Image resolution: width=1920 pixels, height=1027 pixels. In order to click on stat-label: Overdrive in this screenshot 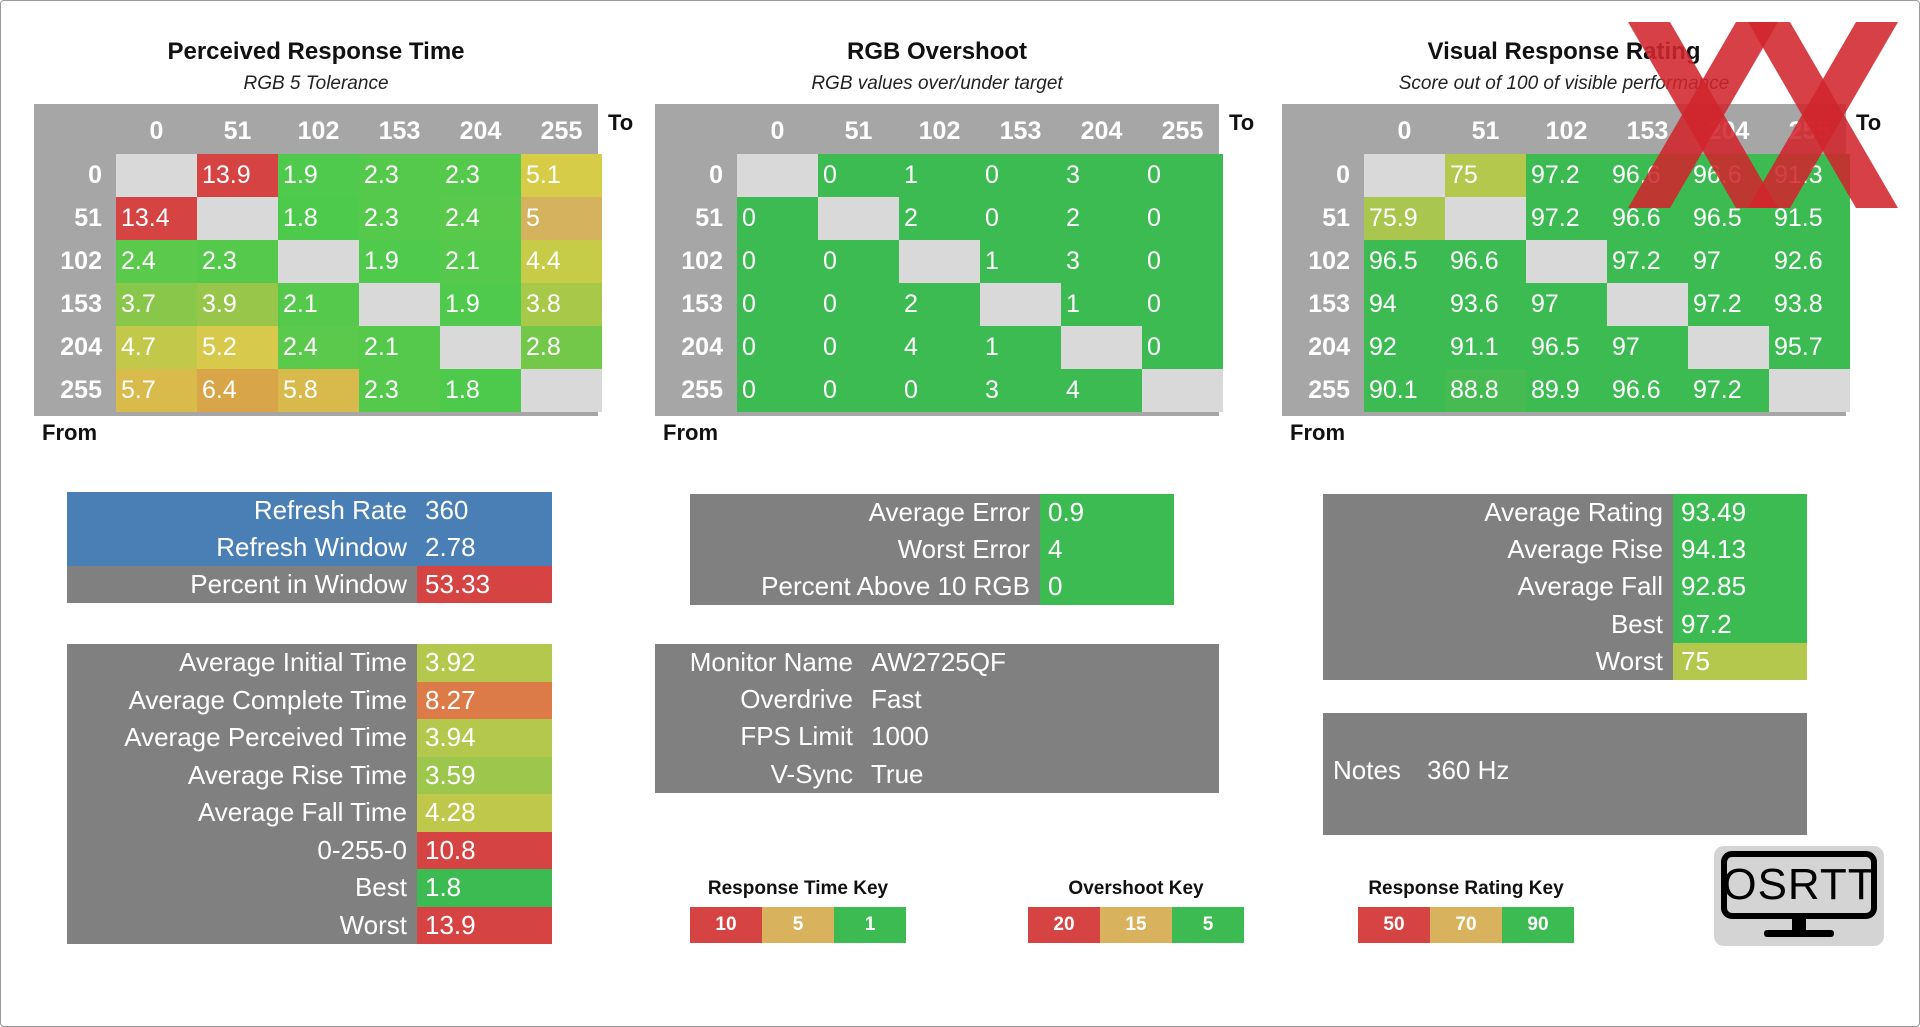, I will do `click(796, 699)`.